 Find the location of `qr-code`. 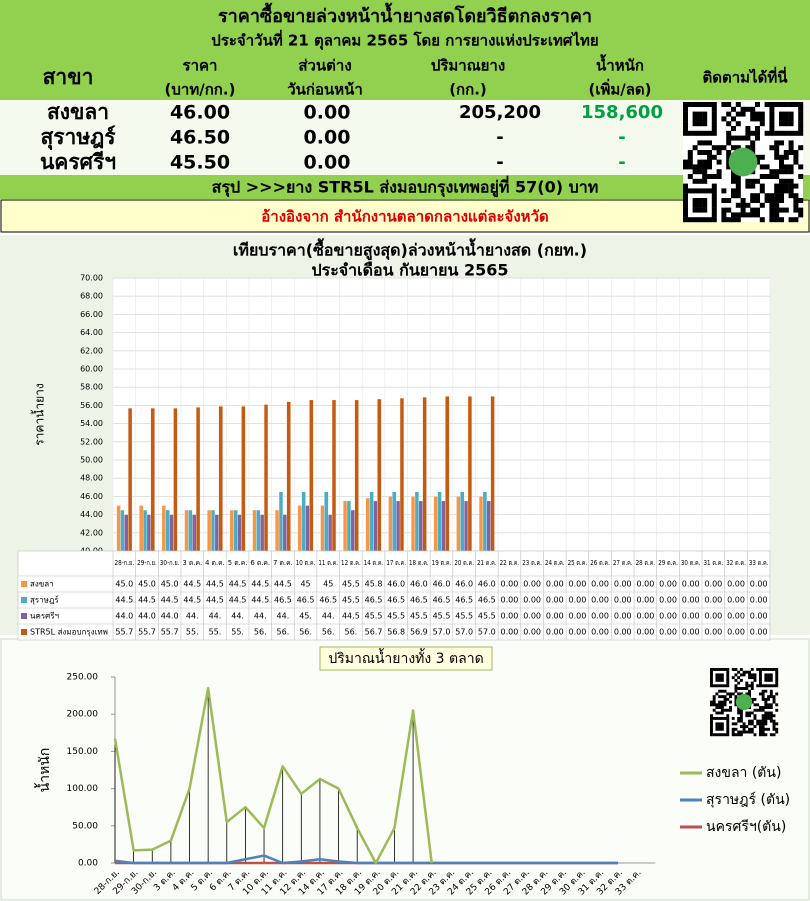

qr-code is located at coordinates (743, 162).